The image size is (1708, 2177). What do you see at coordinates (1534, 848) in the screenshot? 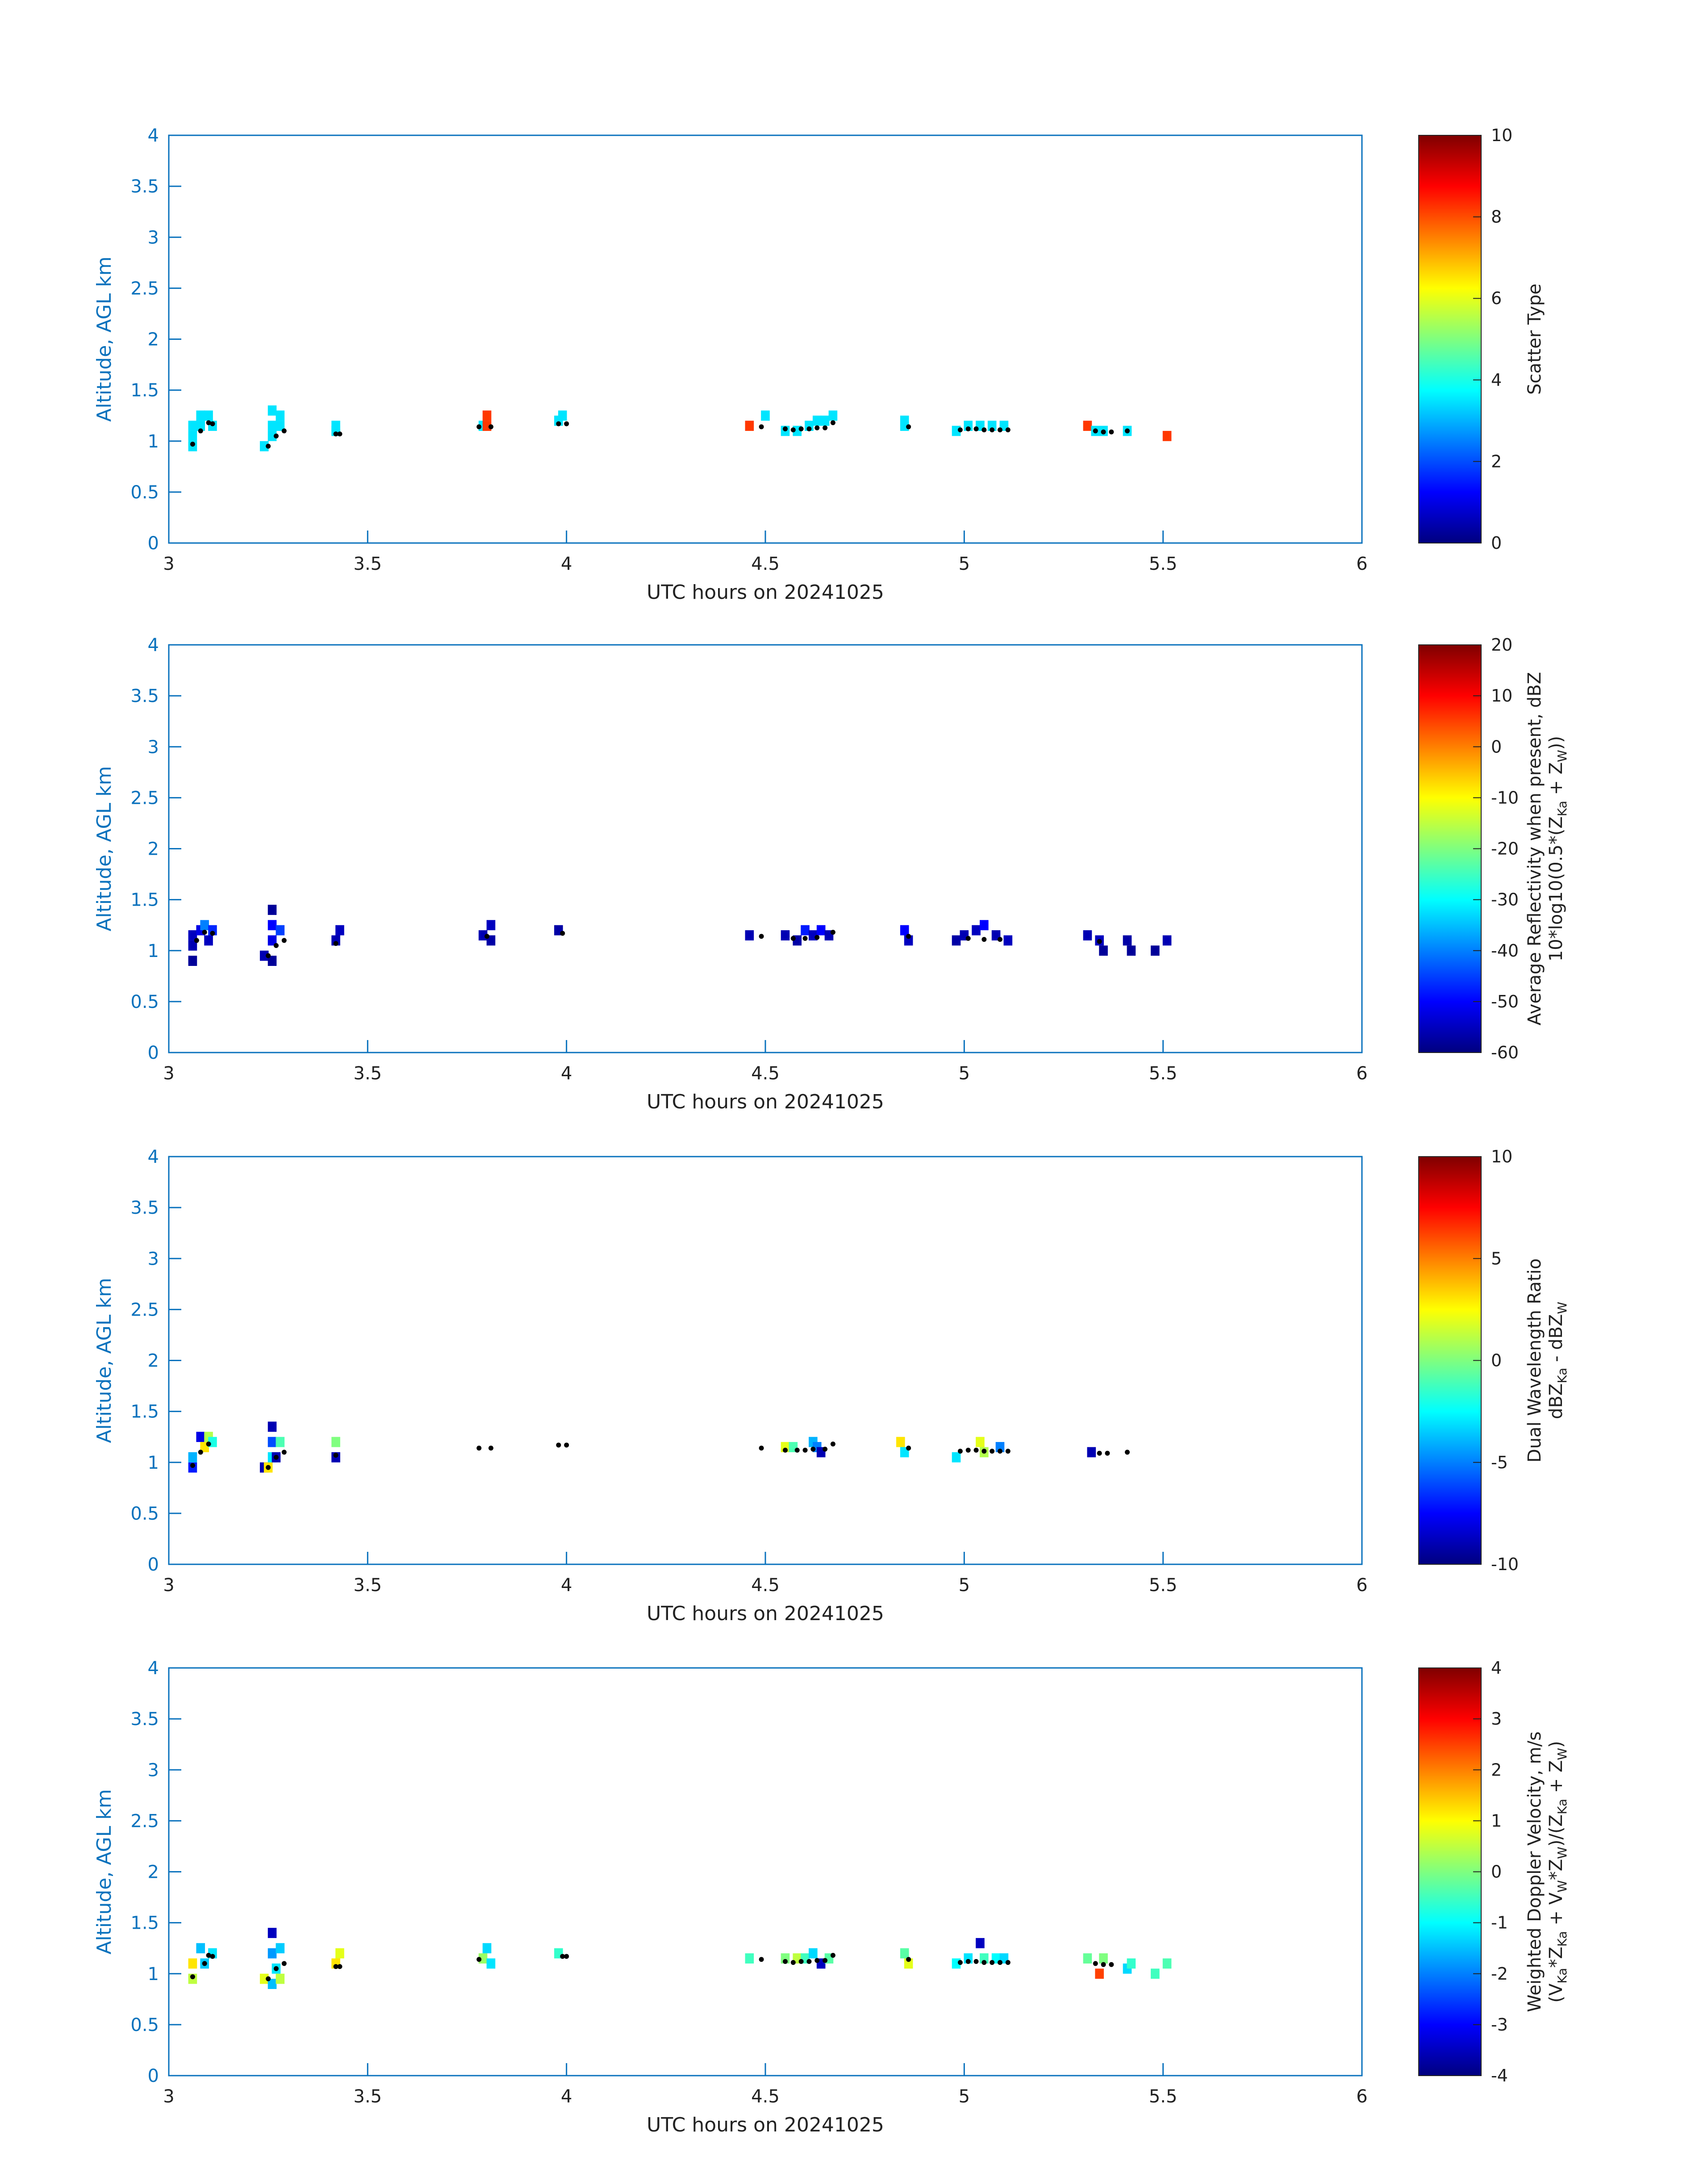
I see `colorbar-label-line-1: Average Reflectivity when present, dBZ` at bounding box center [1534, 848].